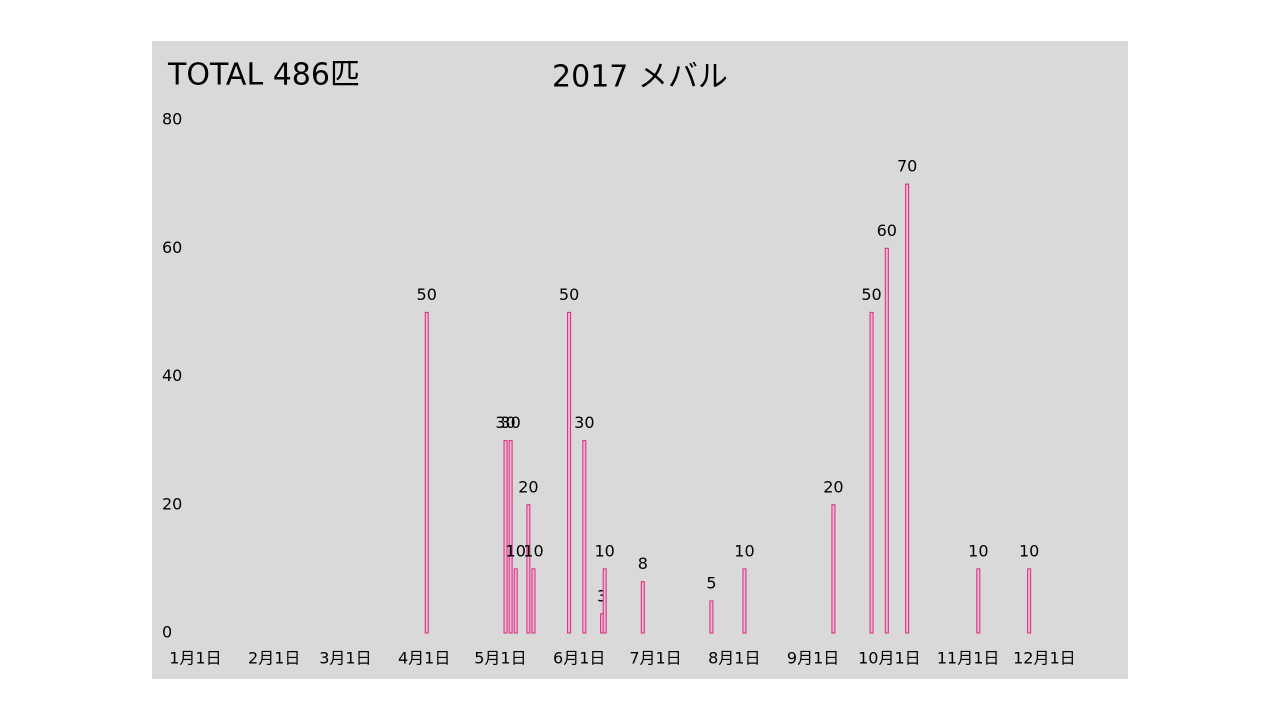 Image resolution: width=1280 pixels, height=720 pixels. What do you see at coordinates (424, 658) in the screenshot?
I see `x-tick-label: 4月1日` at bounding box center [424, 658].